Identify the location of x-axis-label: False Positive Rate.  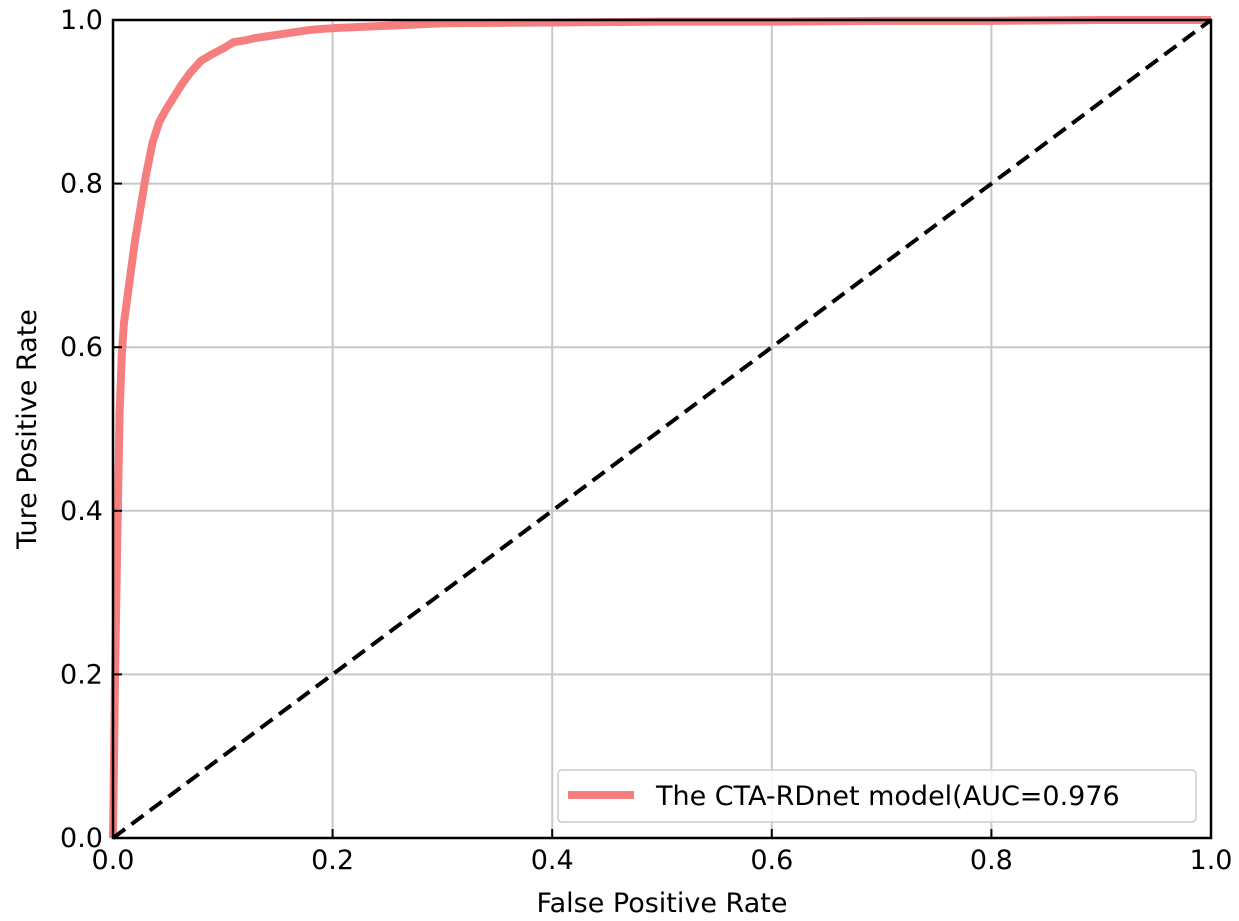
(662, 903).